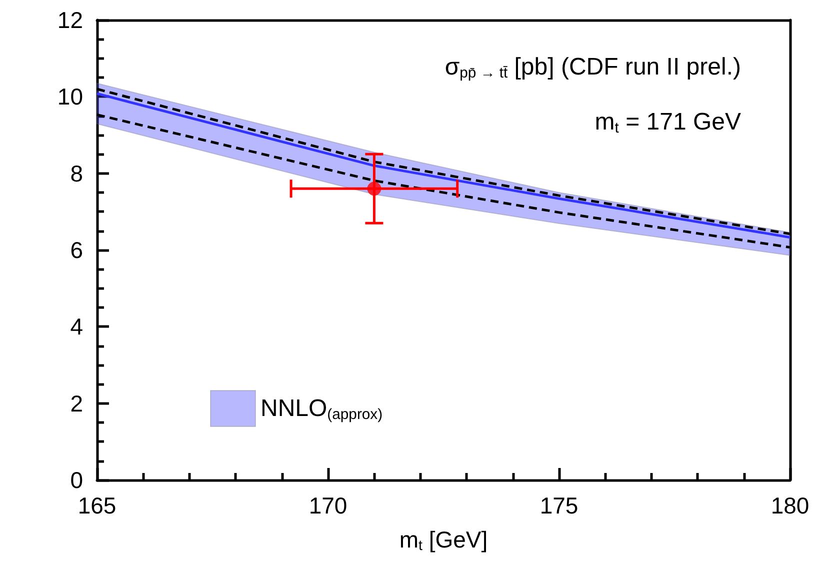 The image size is (821, 582). I want to click on y-tick-label: 6, so click(76, 250).